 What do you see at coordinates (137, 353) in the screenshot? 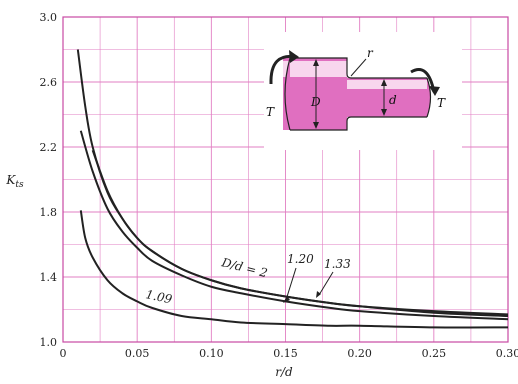
I see `x-tick-label: 0.05` at bounding box center [137, 353].